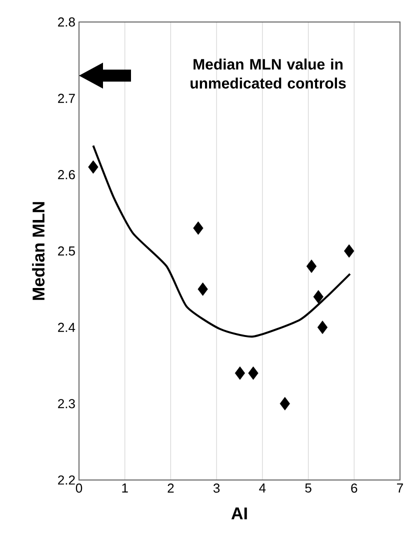 Image resolution: width=405 pixels, height=546 pixels. What do you see at coordinates (66, 22) in the screenshot?
I see `y-tick-label: 2.8` at bounding box center [66, 22].